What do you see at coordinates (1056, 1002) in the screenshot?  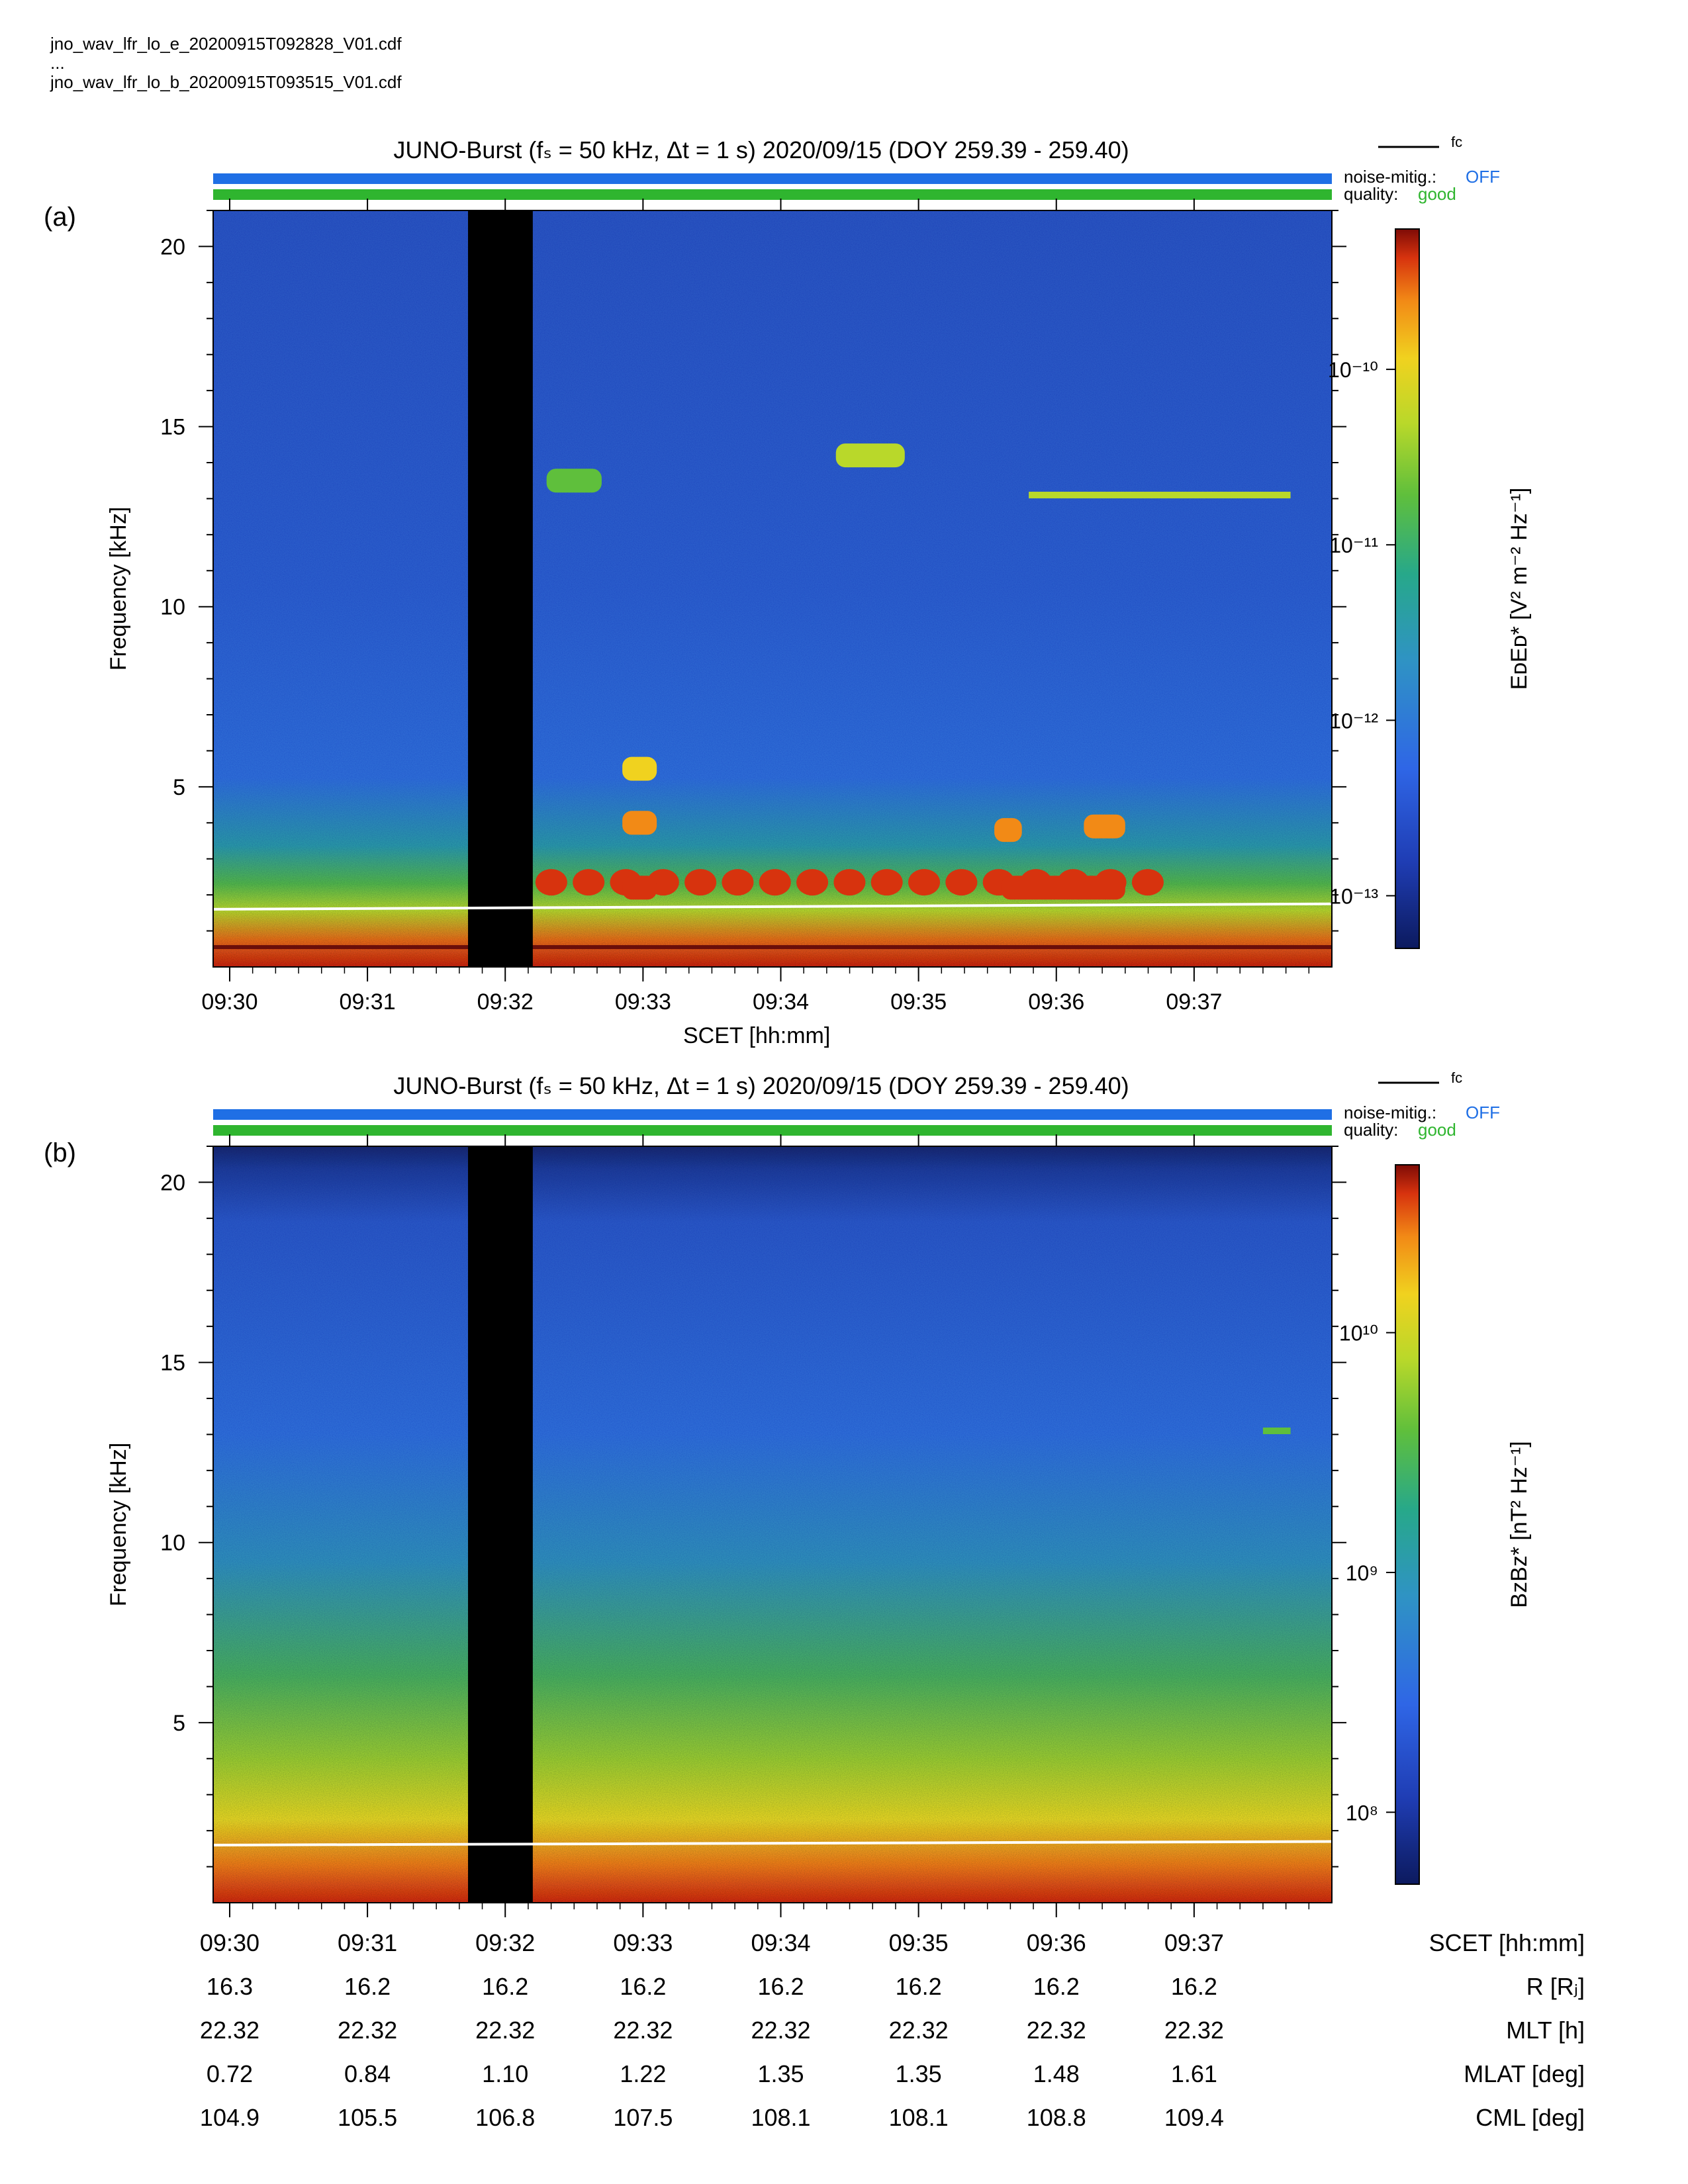 I see `x-tick-label: 09:36` at bounding box center [1056, 1002].